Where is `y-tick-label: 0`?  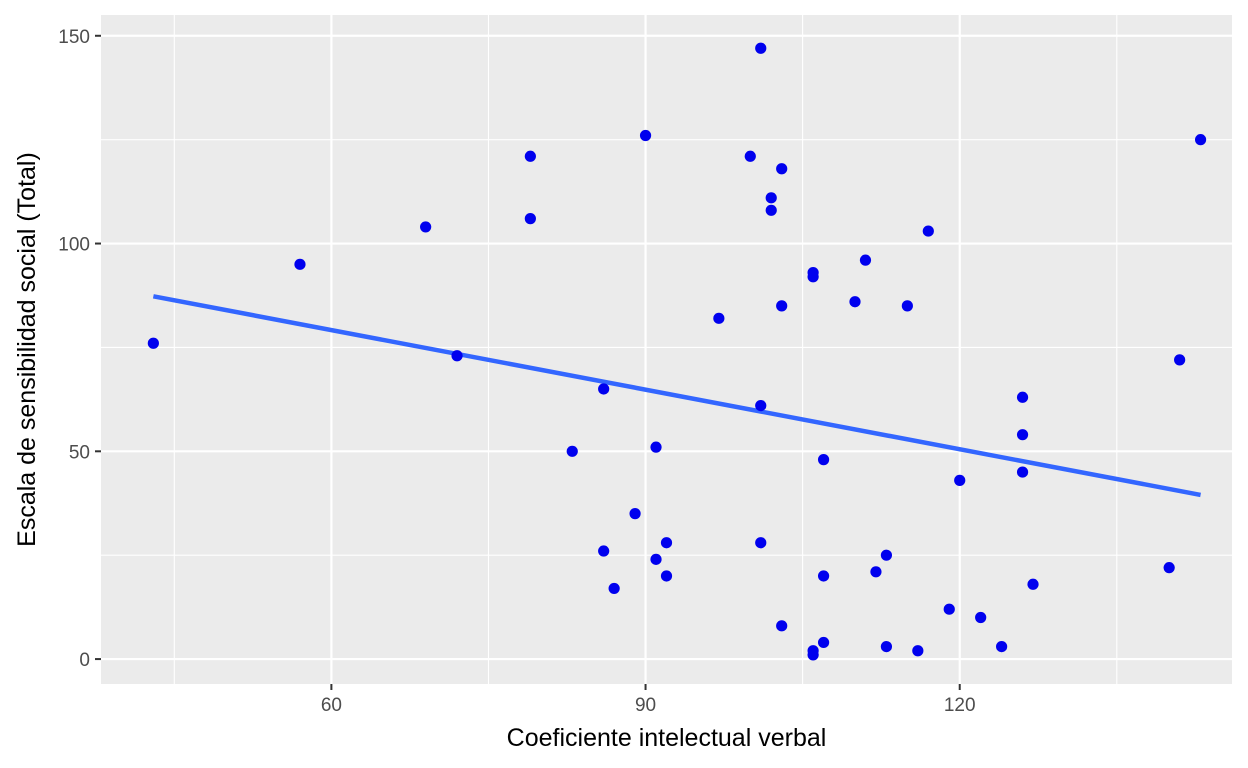
y-tick-label: 0 is located at coordinates (84, 660).